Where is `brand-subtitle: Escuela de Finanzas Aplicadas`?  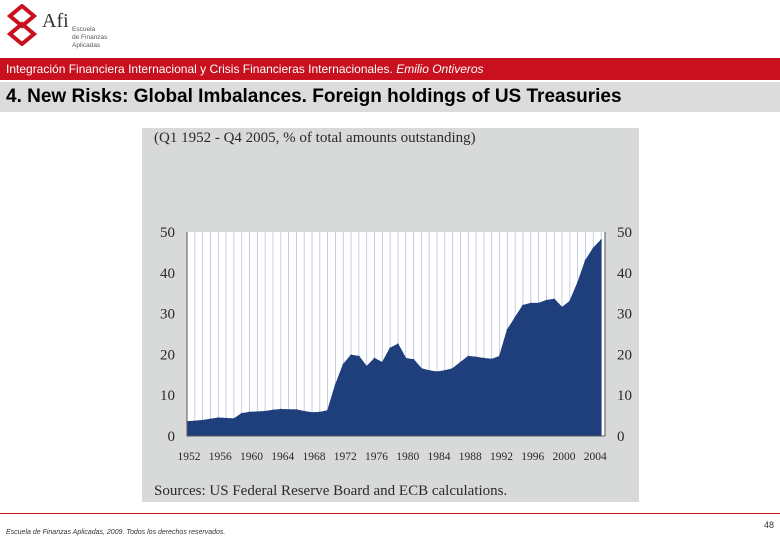
brand-subtitle: Escuela de Finanzas Aplicadas is located at coordinates (89, 38).